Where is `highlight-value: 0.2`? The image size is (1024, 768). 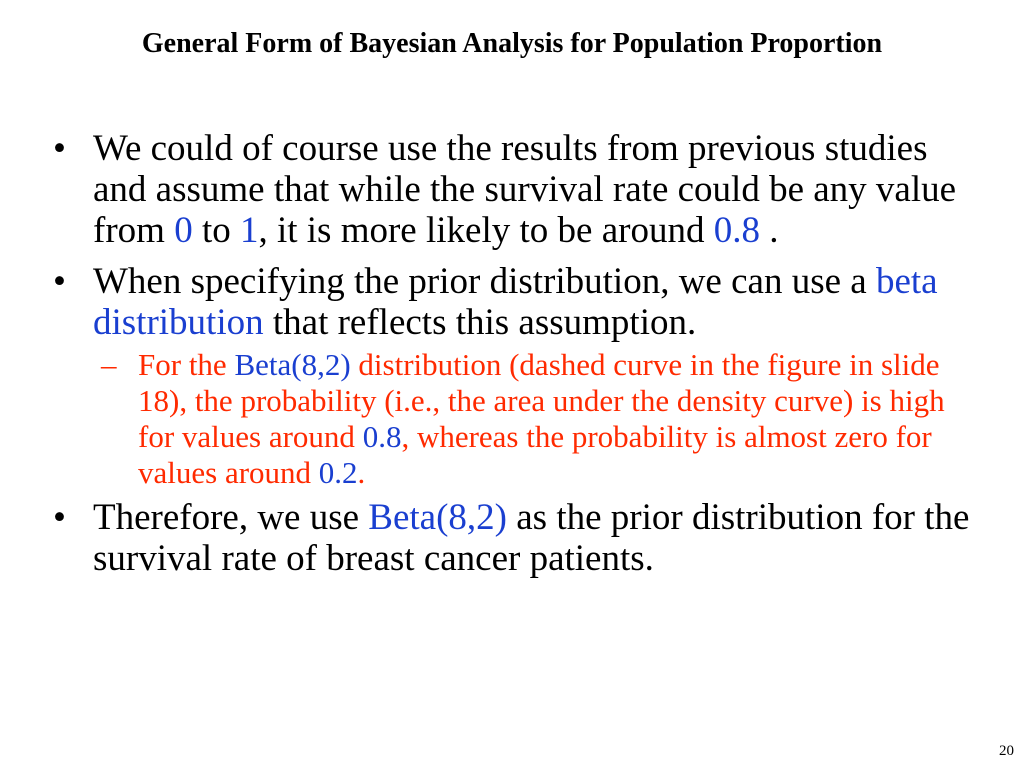 highlight-value: 0.2 is located at coordinates (338, 472).